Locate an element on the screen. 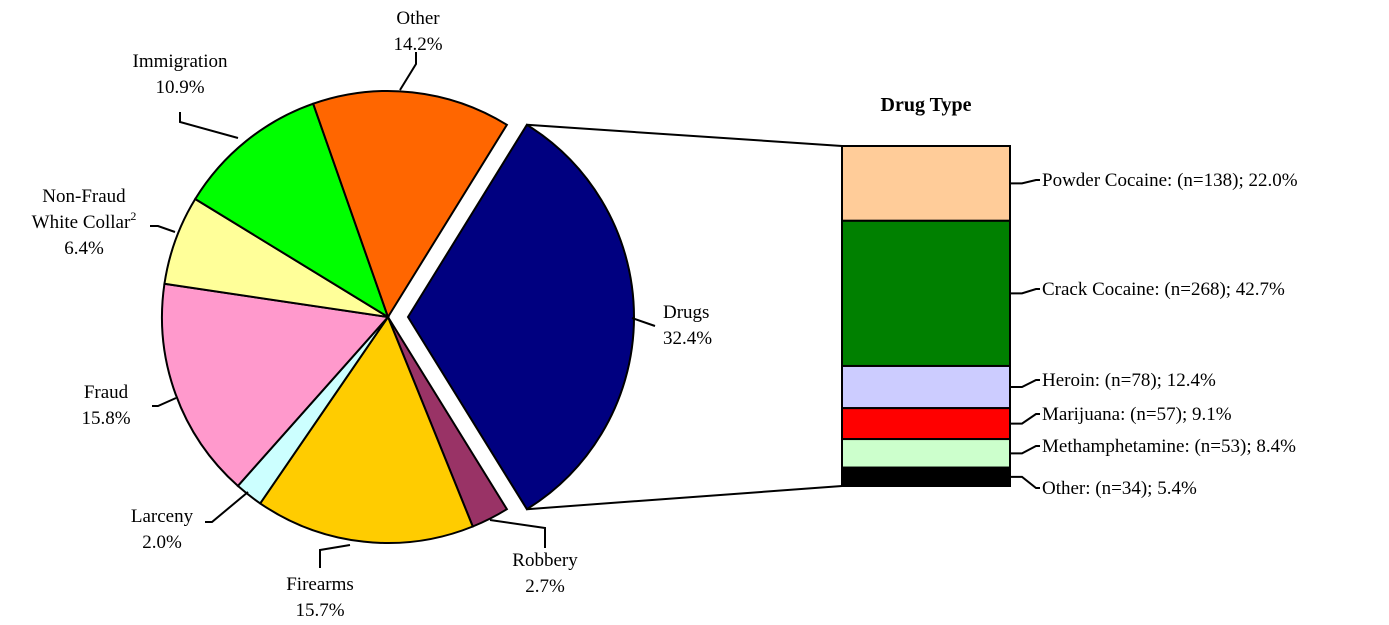 The height and width of the screenshot is (625, 1389). bar-leader-marijuana is located at coordinates (1025, 419).